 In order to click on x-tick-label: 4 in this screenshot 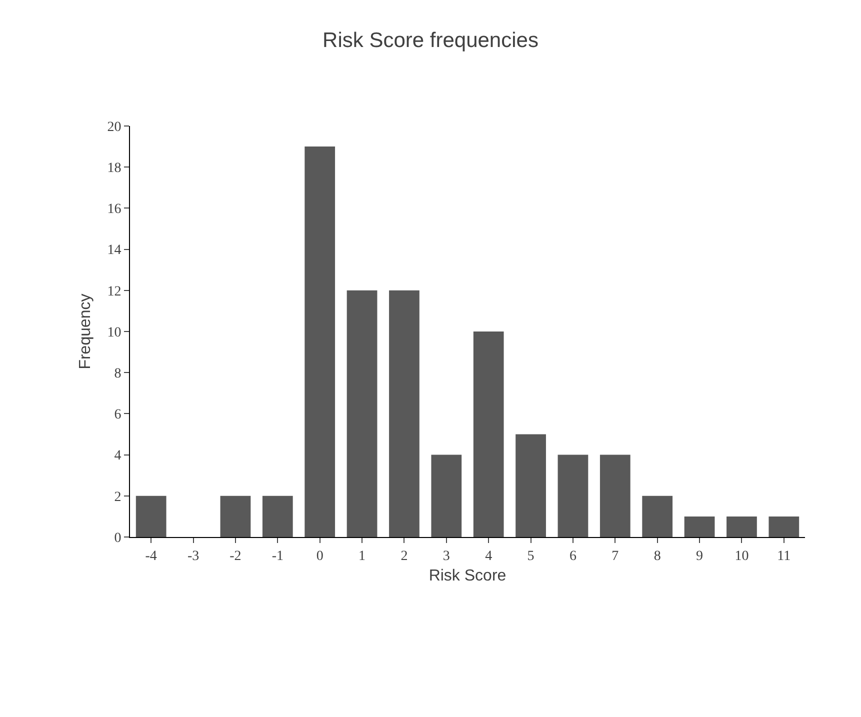, I will do `click(488, 556)`.